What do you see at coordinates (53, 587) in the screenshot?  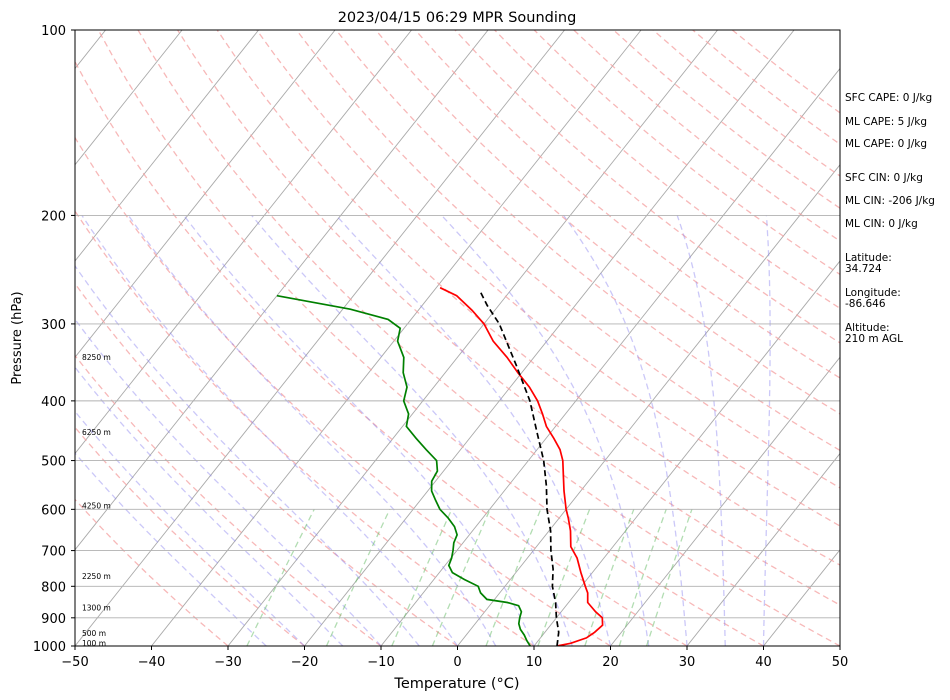 I see `y-tick-label: 800` at bounding box center [53, 587].